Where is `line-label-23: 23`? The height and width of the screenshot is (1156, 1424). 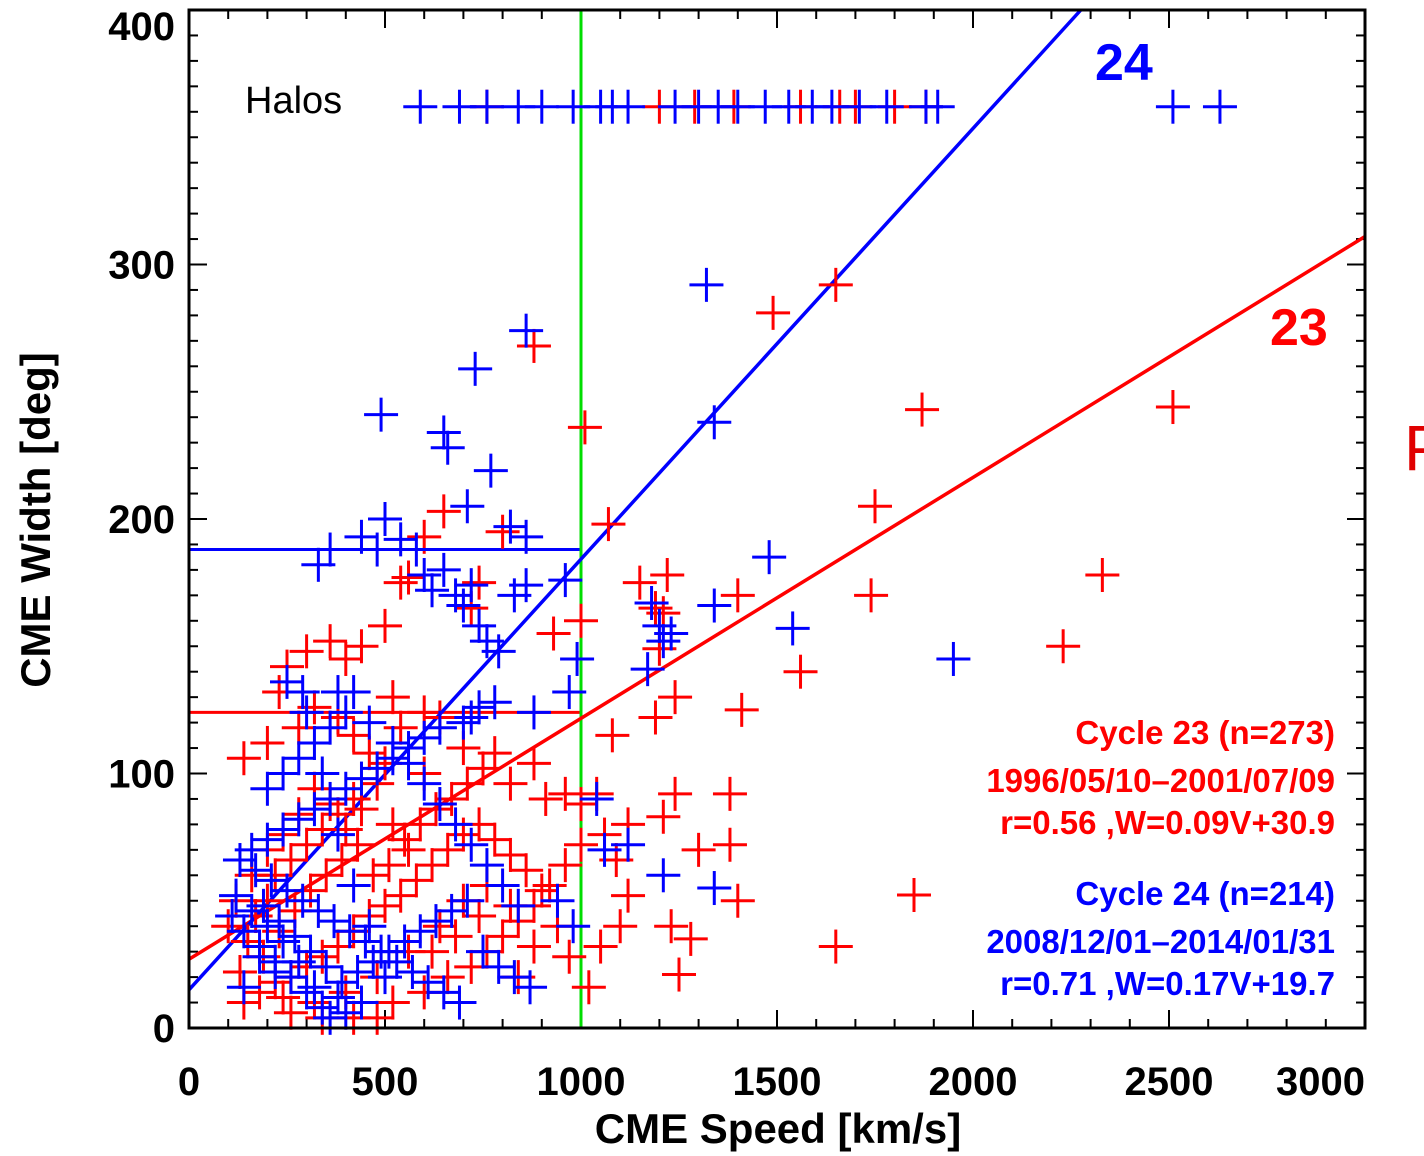
line-label-23: 23 is located at coordinates (1299, 328).